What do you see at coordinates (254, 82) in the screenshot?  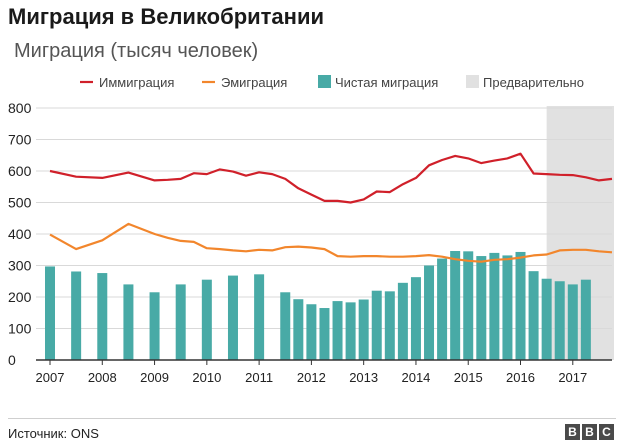 I see `legend-emigration-label: Эмиграция` at bounding box center [254, 82].